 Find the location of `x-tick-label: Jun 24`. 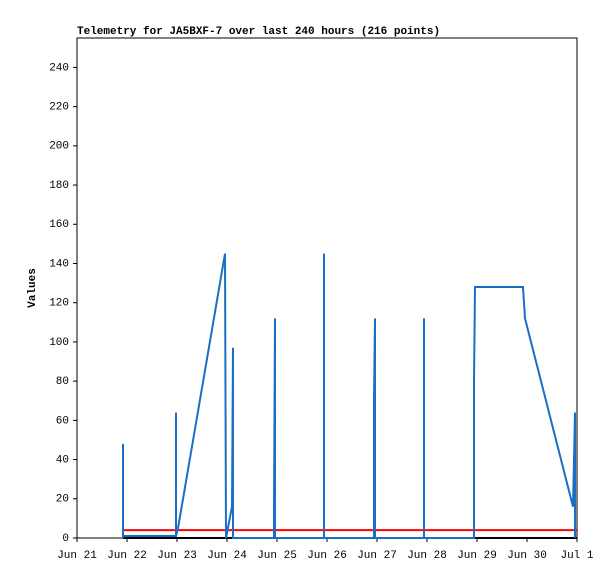

x-tick-label: Jun 24 is located at coordinates (227, 556).